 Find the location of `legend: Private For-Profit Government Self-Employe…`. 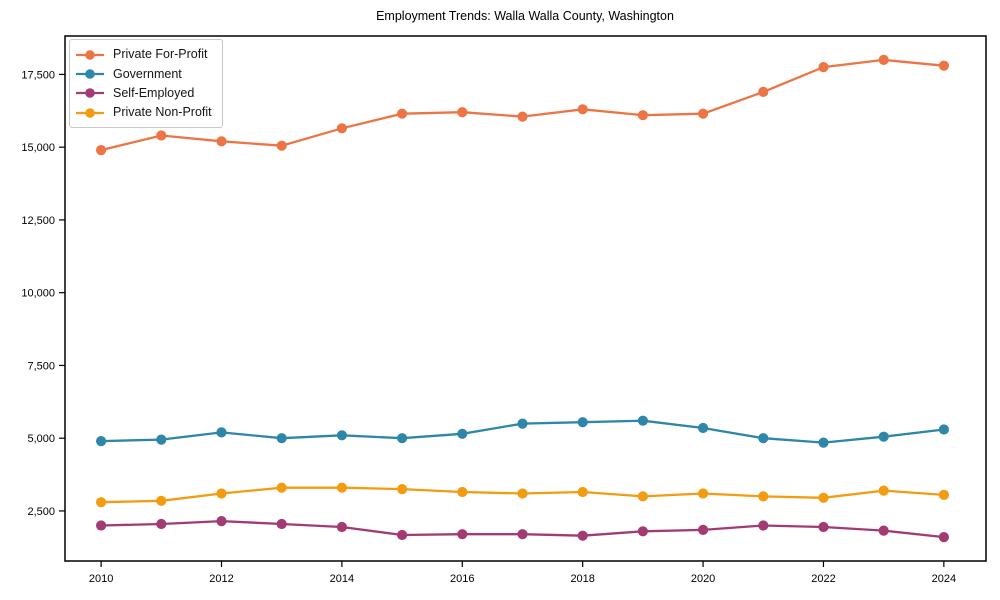

legend: Private For-Profit Government Self-Employe… is located at coordinates (146, 84).